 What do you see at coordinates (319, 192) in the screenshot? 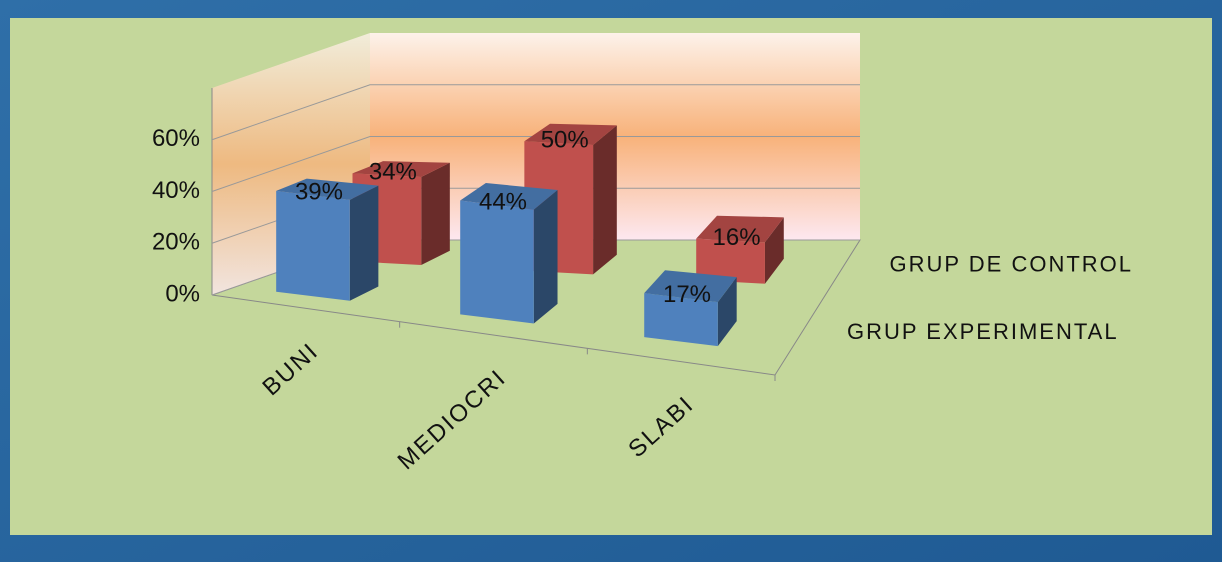
I see `data-label: 39%` at bounding box center [319, 192].